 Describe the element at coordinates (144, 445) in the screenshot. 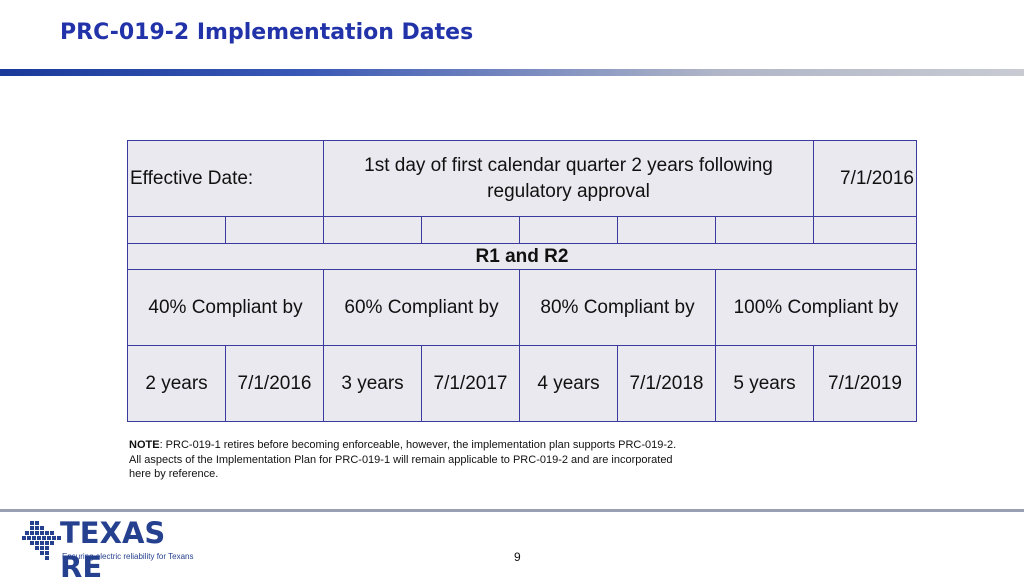

I see `note-label: NOTE` at that location.